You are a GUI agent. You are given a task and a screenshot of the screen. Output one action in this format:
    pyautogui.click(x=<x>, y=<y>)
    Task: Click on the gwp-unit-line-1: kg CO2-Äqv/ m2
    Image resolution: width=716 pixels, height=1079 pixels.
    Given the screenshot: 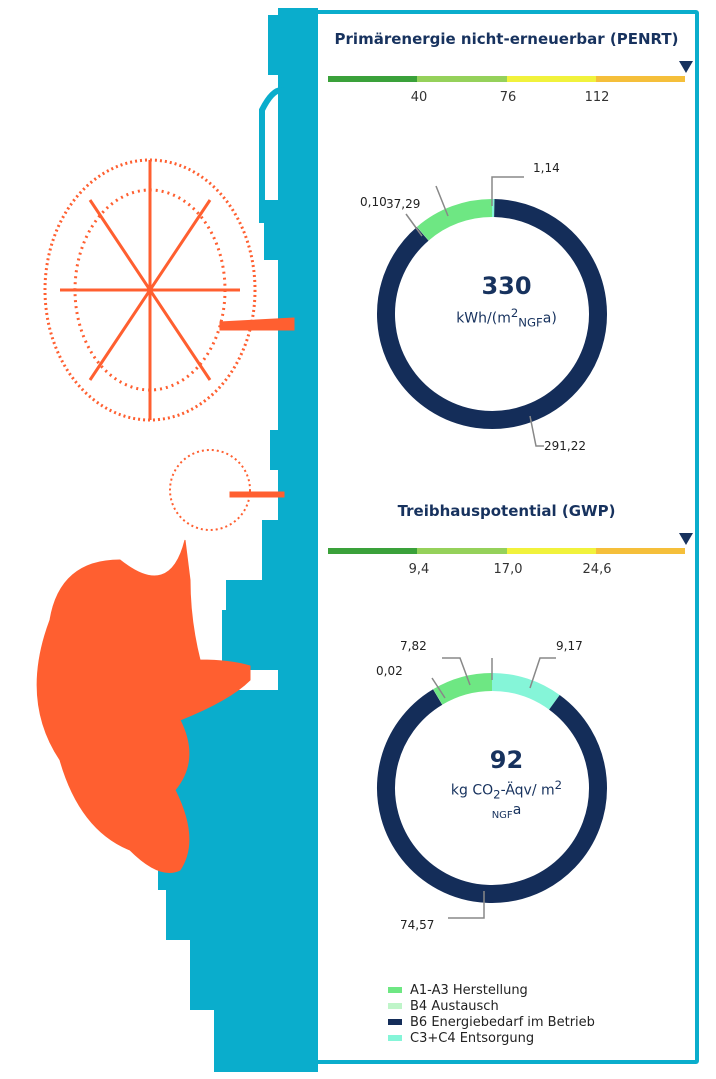 What is the action you would take?
    pyautogui.click(x=506, y=789)
    